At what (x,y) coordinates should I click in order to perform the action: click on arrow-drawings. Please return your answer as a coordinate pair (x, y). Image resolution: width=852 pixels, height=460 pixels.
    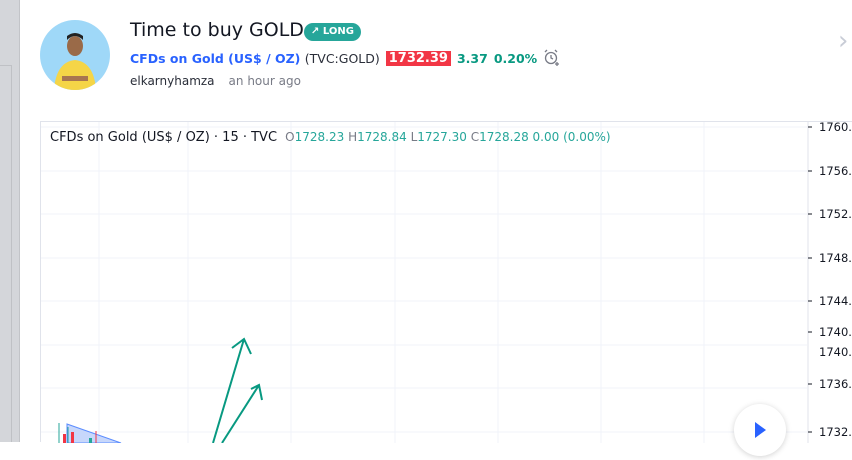
    Looking at the image, I should click on (237, 390).